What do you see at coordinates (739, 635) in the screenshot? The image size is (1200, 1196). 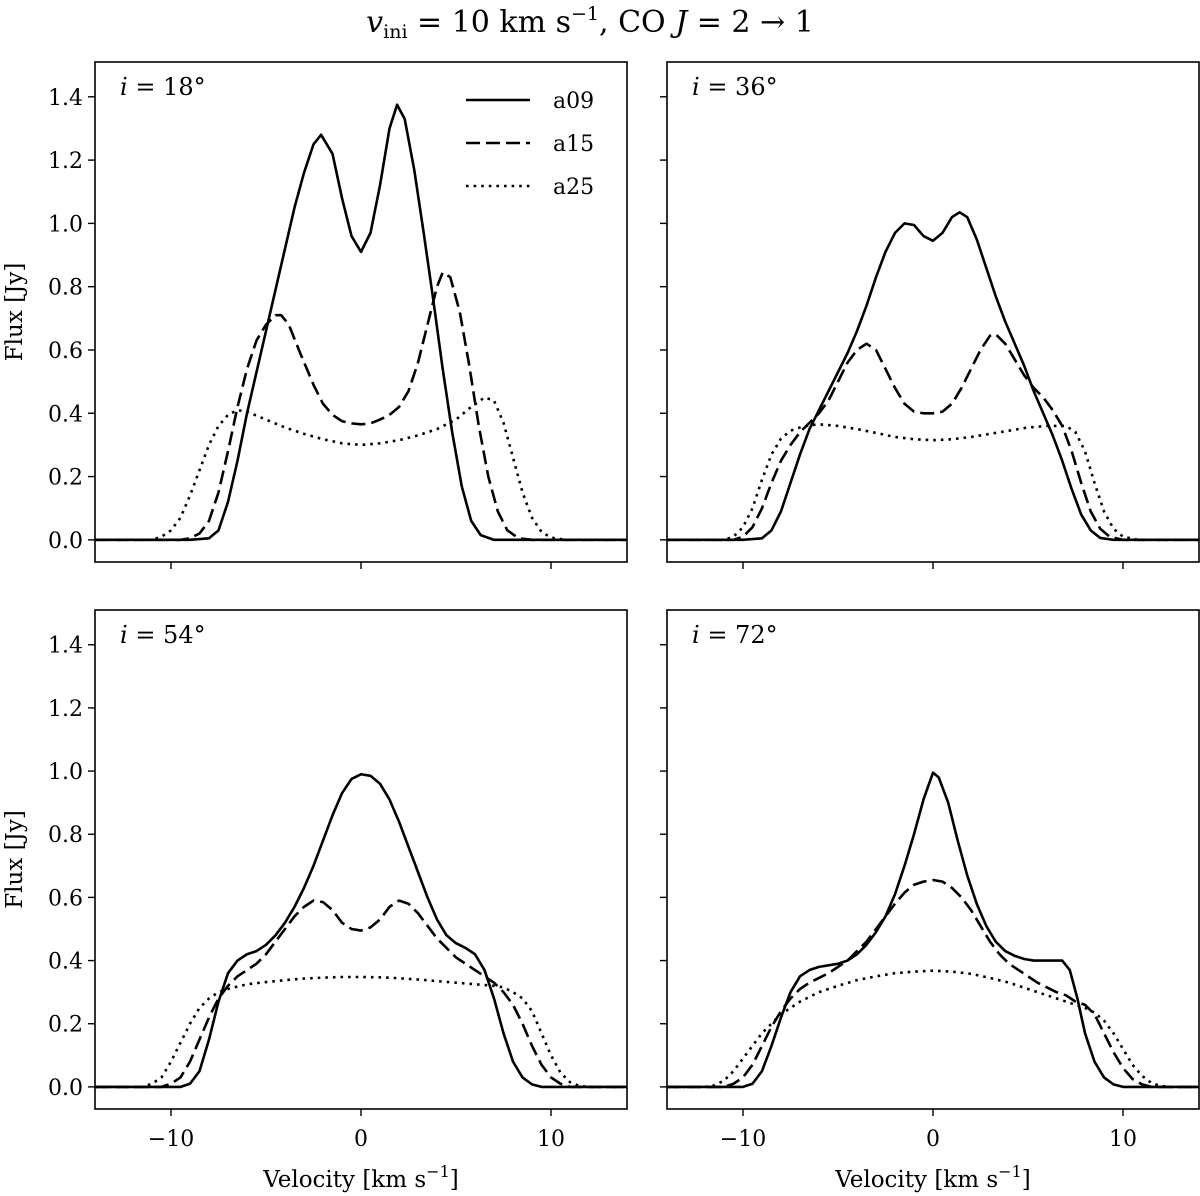 I see `panel-label-value: = 72°` at bounding box center [739, 635].